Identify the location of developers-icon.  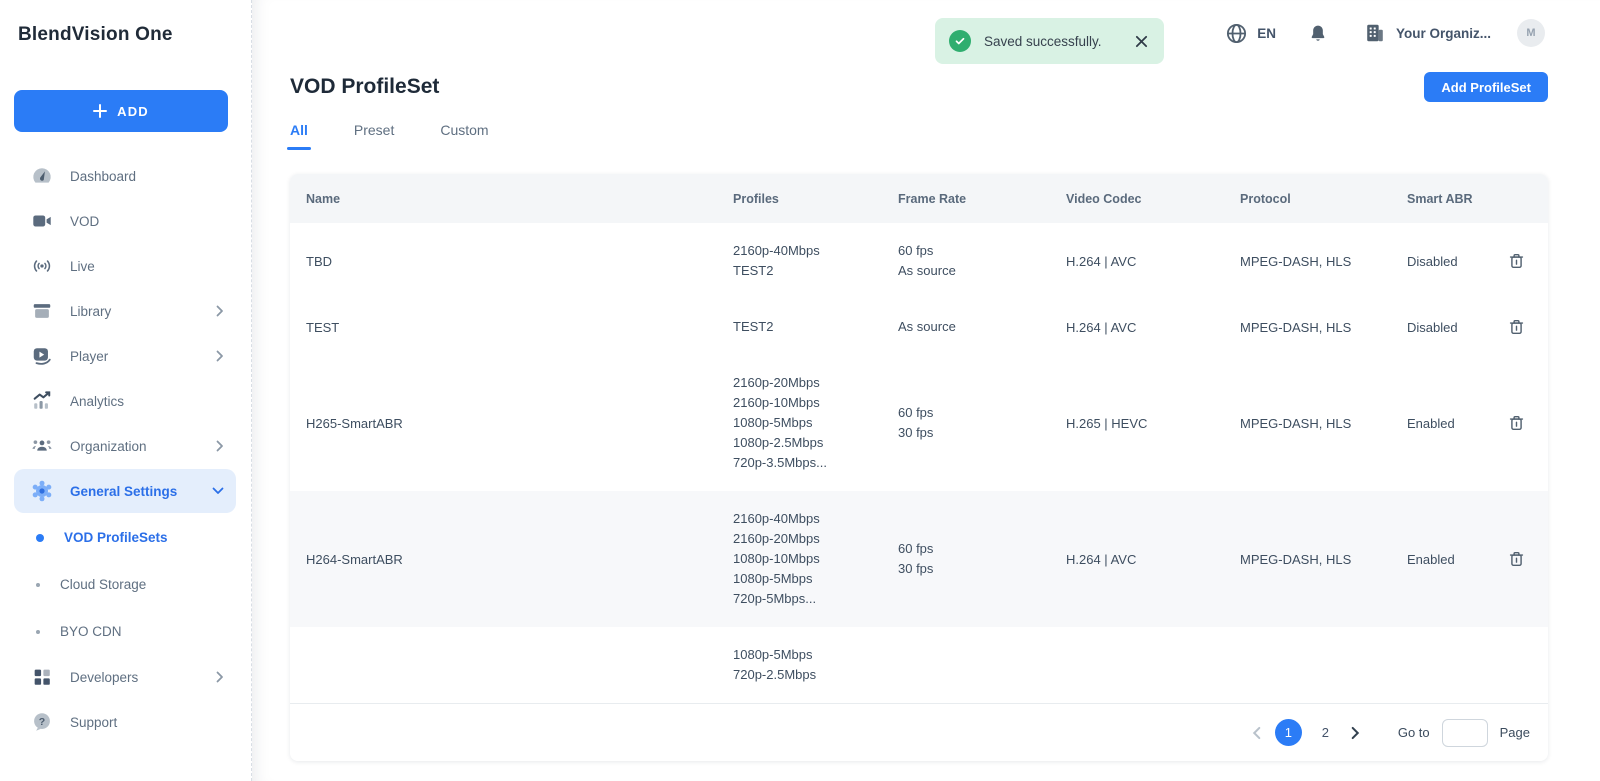
(42, 677).